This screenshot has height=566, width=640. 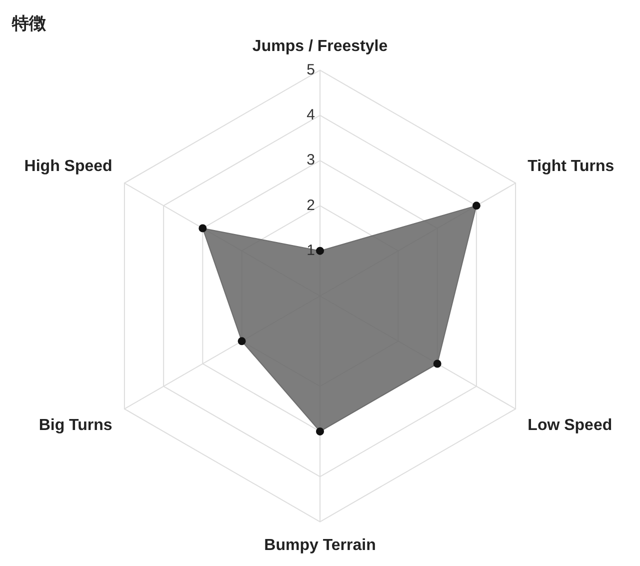 I want to click on spoke-label: Bumpy Terrain, so click(x=320, y=545).